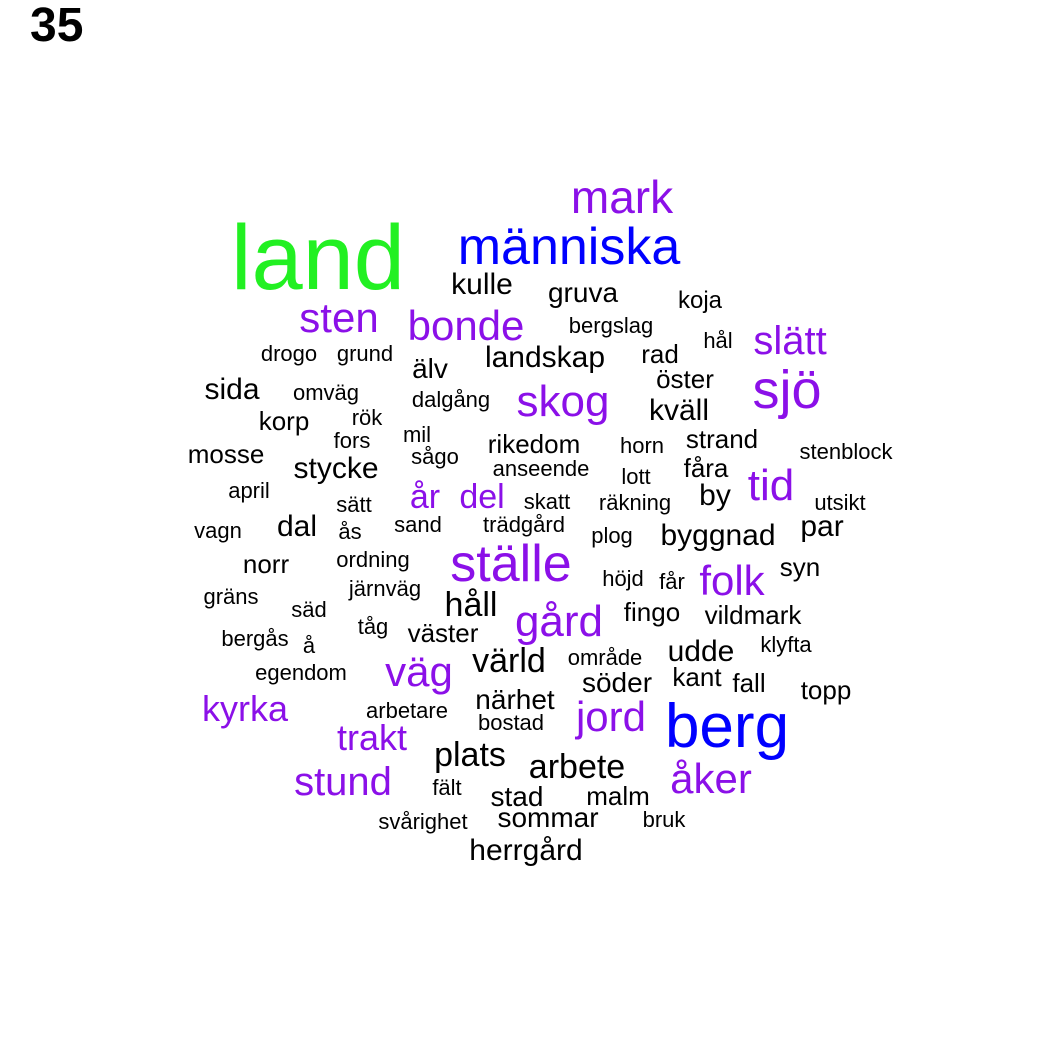  I want to click on word-landskap: landskap, so click(545, 357).